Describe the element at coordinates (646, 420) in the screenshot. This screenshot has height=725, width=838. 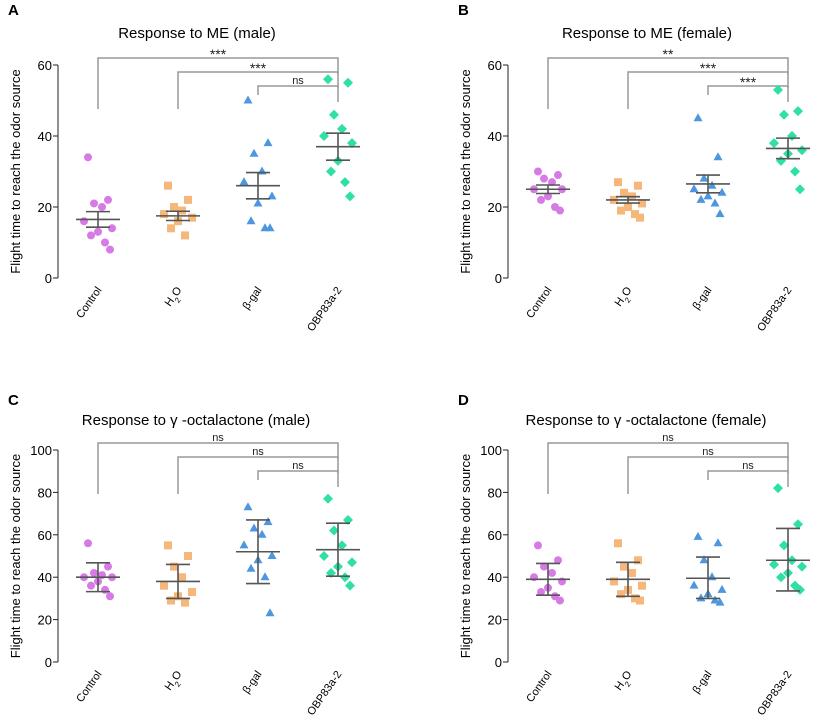
I see `chart-title: Response to γ -octalactone (female)` at that location.